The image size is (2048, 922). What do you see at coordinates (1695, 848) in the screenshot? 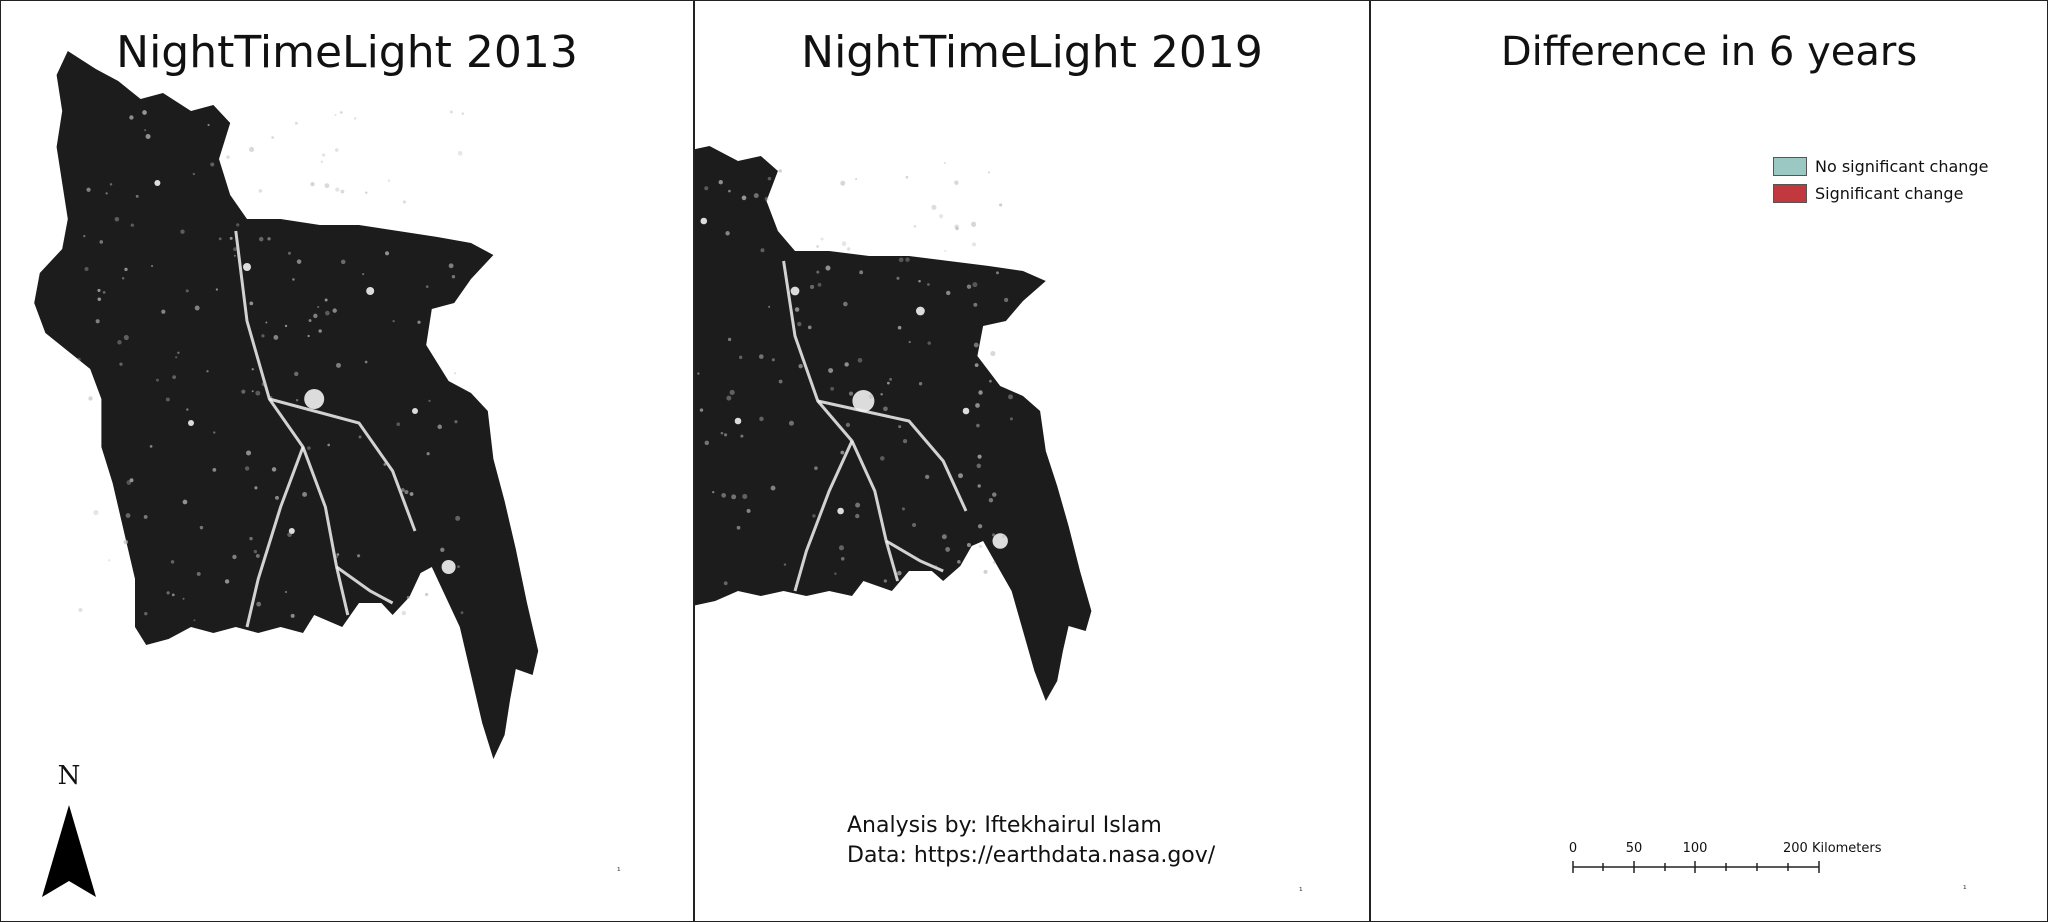
I see `scale-label-100: 100` at bounding box center [1695, 848].